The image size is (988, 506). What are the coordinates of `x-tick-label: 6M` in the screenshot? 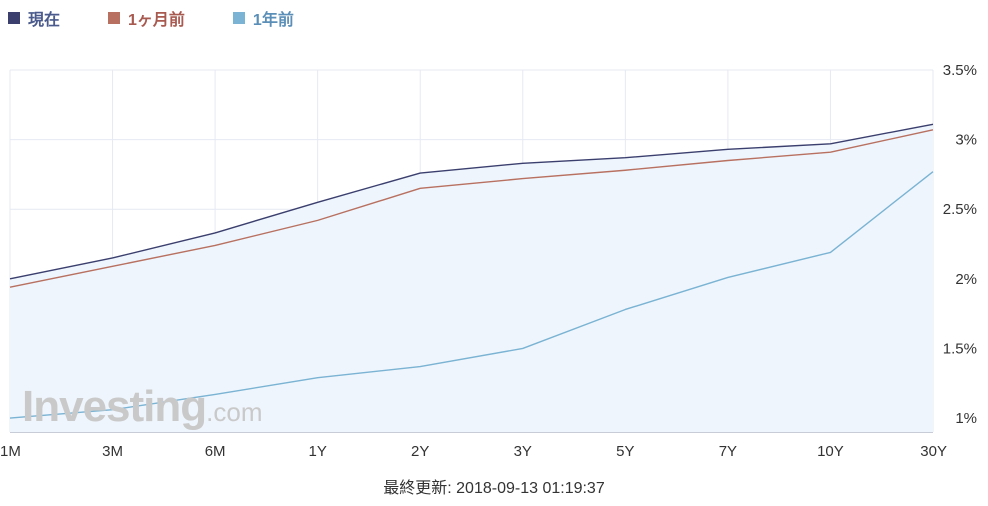 It's located at (215, 451).